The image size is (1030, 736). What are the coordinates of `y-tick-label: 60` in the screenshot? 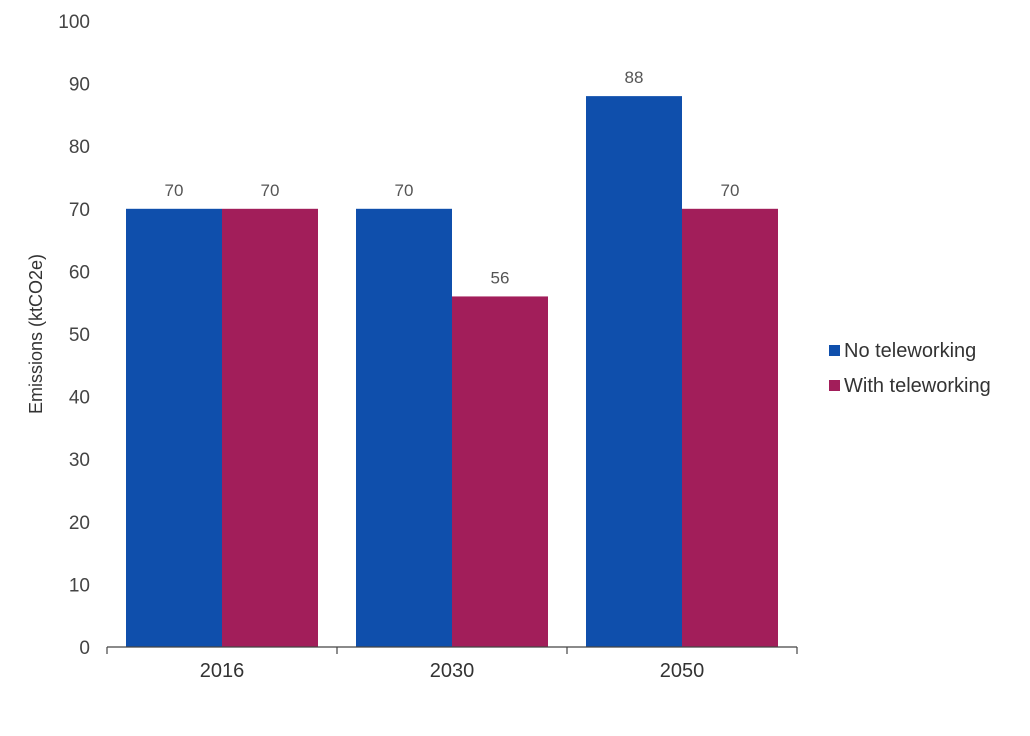 It's located at (79, 272).